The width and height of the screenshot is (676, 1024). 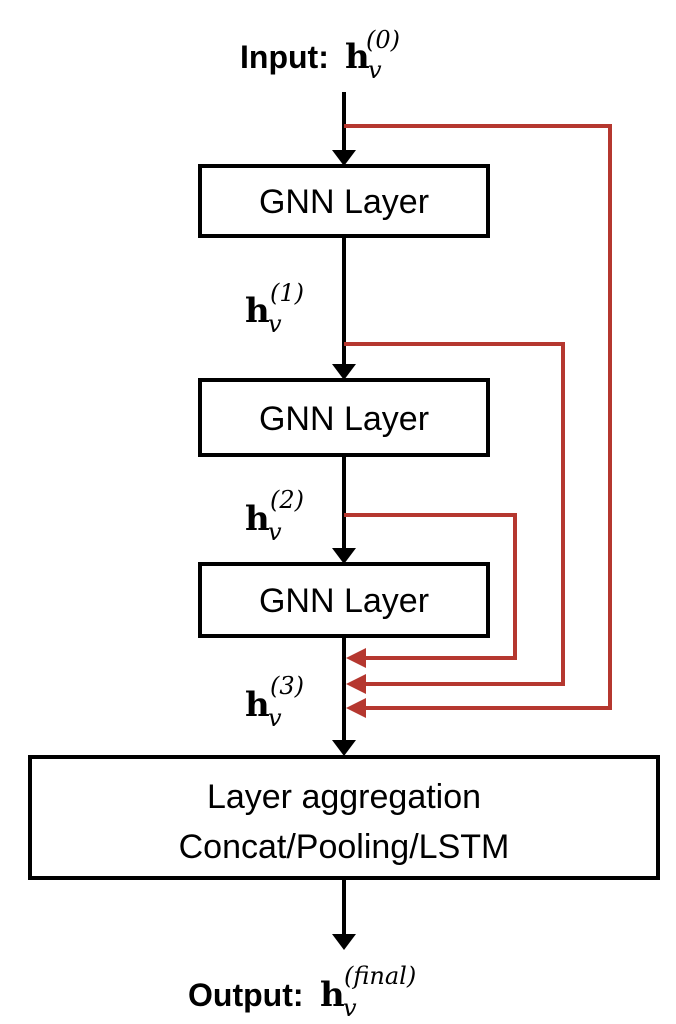 I want to click on gnn-layer-3: GNN Layer, so click(x=344, y=600).